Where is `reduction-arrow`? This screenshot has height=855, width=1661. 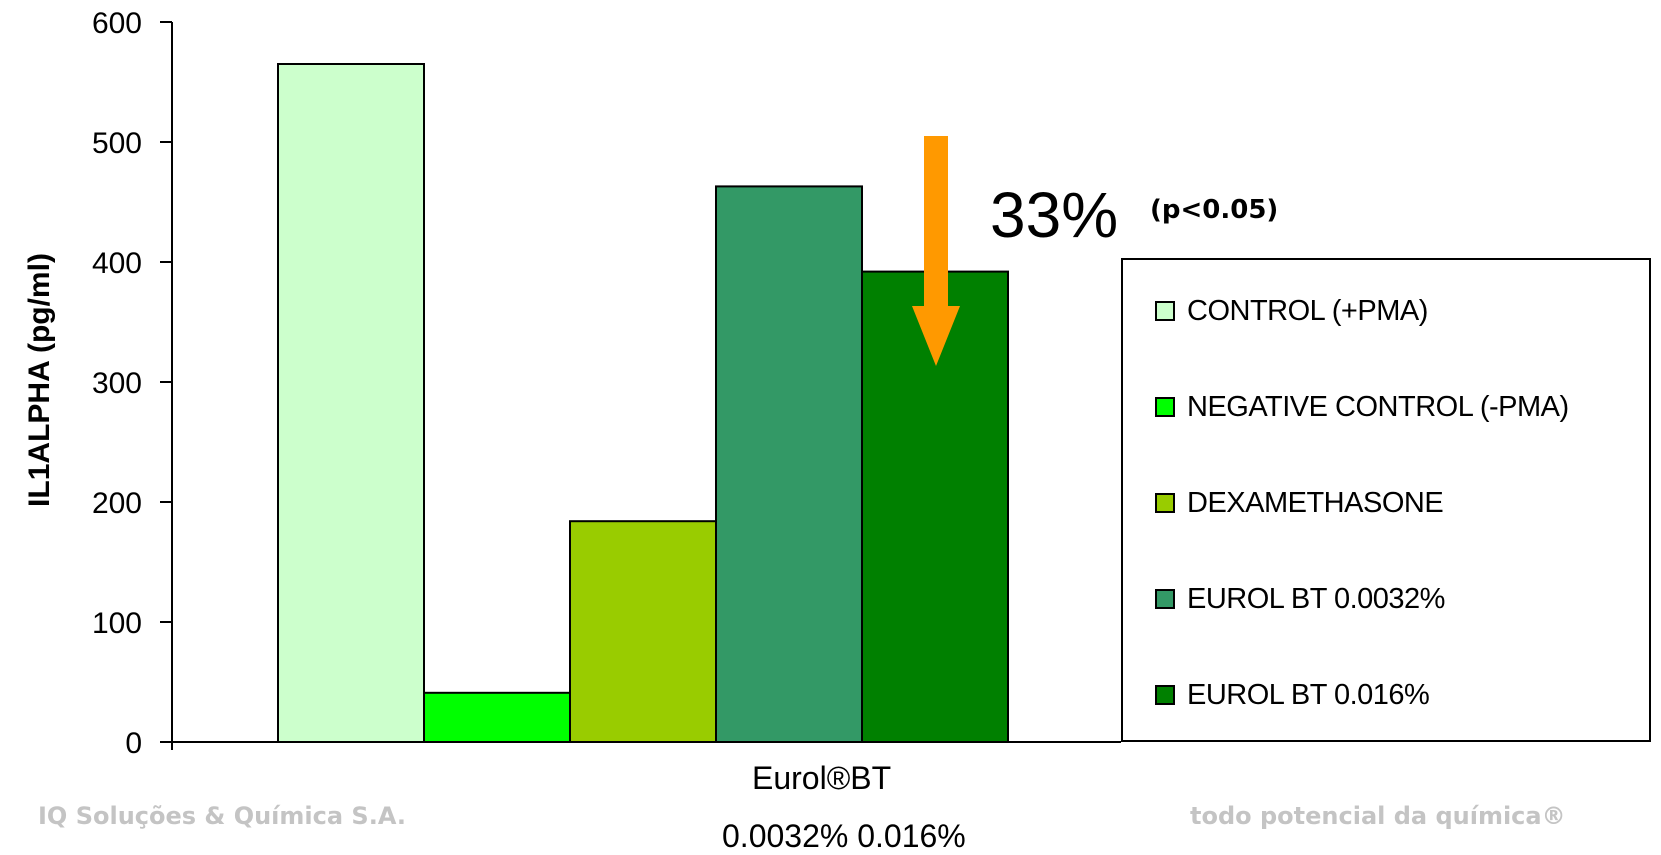
reduction-arrow is located at coordinates (936, 251).